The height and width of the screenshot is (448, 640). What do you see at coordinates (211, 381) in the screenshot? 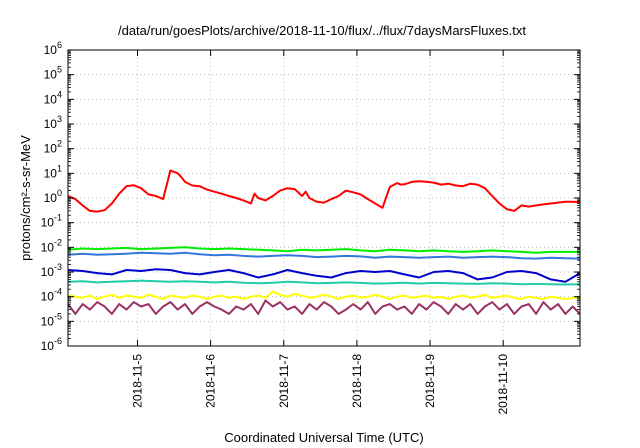
I see `x-tick-label: 2018-11-6` at bounding box center [211, 381].